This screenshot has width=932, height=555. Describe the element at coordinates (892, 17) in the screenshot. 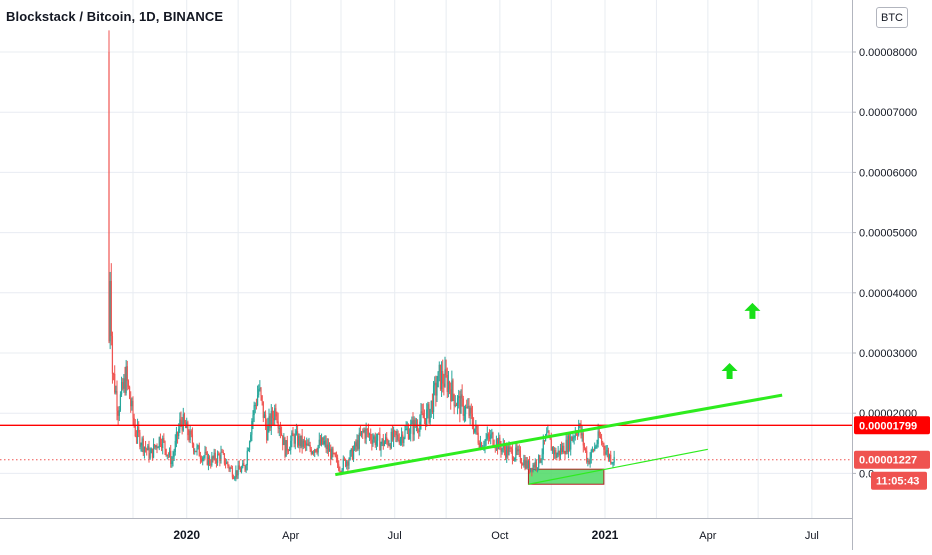

I see `currency-badge: BTC` at that location.